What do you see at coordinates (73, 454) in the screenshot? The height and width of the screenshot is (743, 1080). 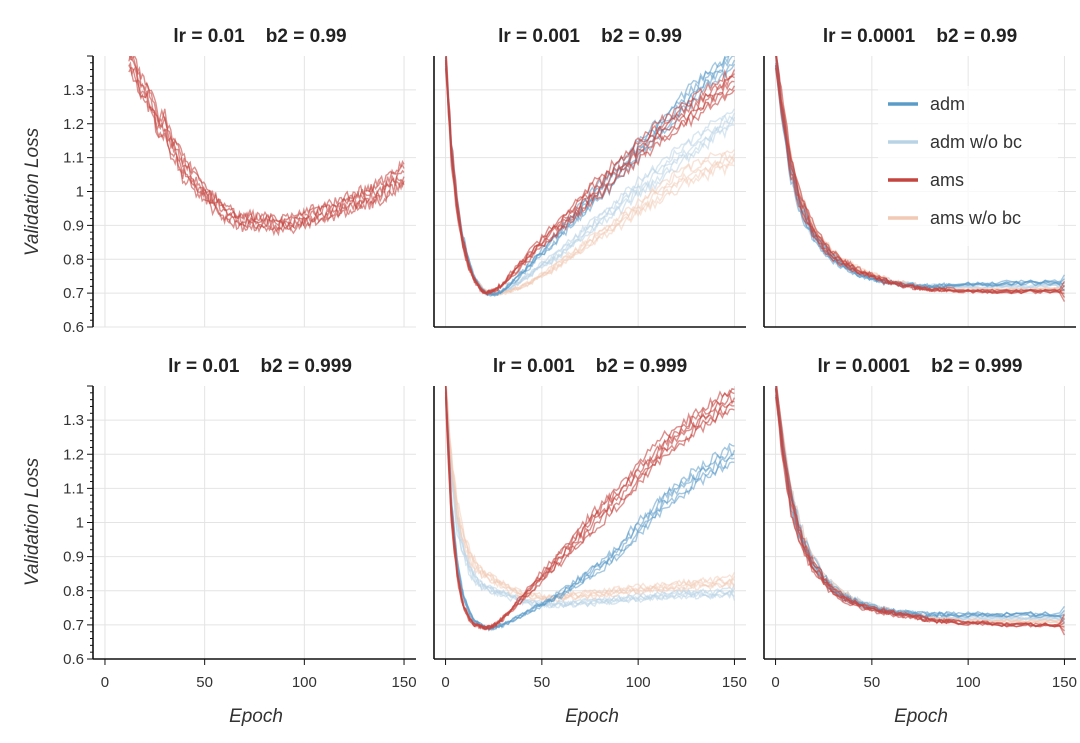 I see `y-tick-label: 1.2` at bounding box center [73, 454].